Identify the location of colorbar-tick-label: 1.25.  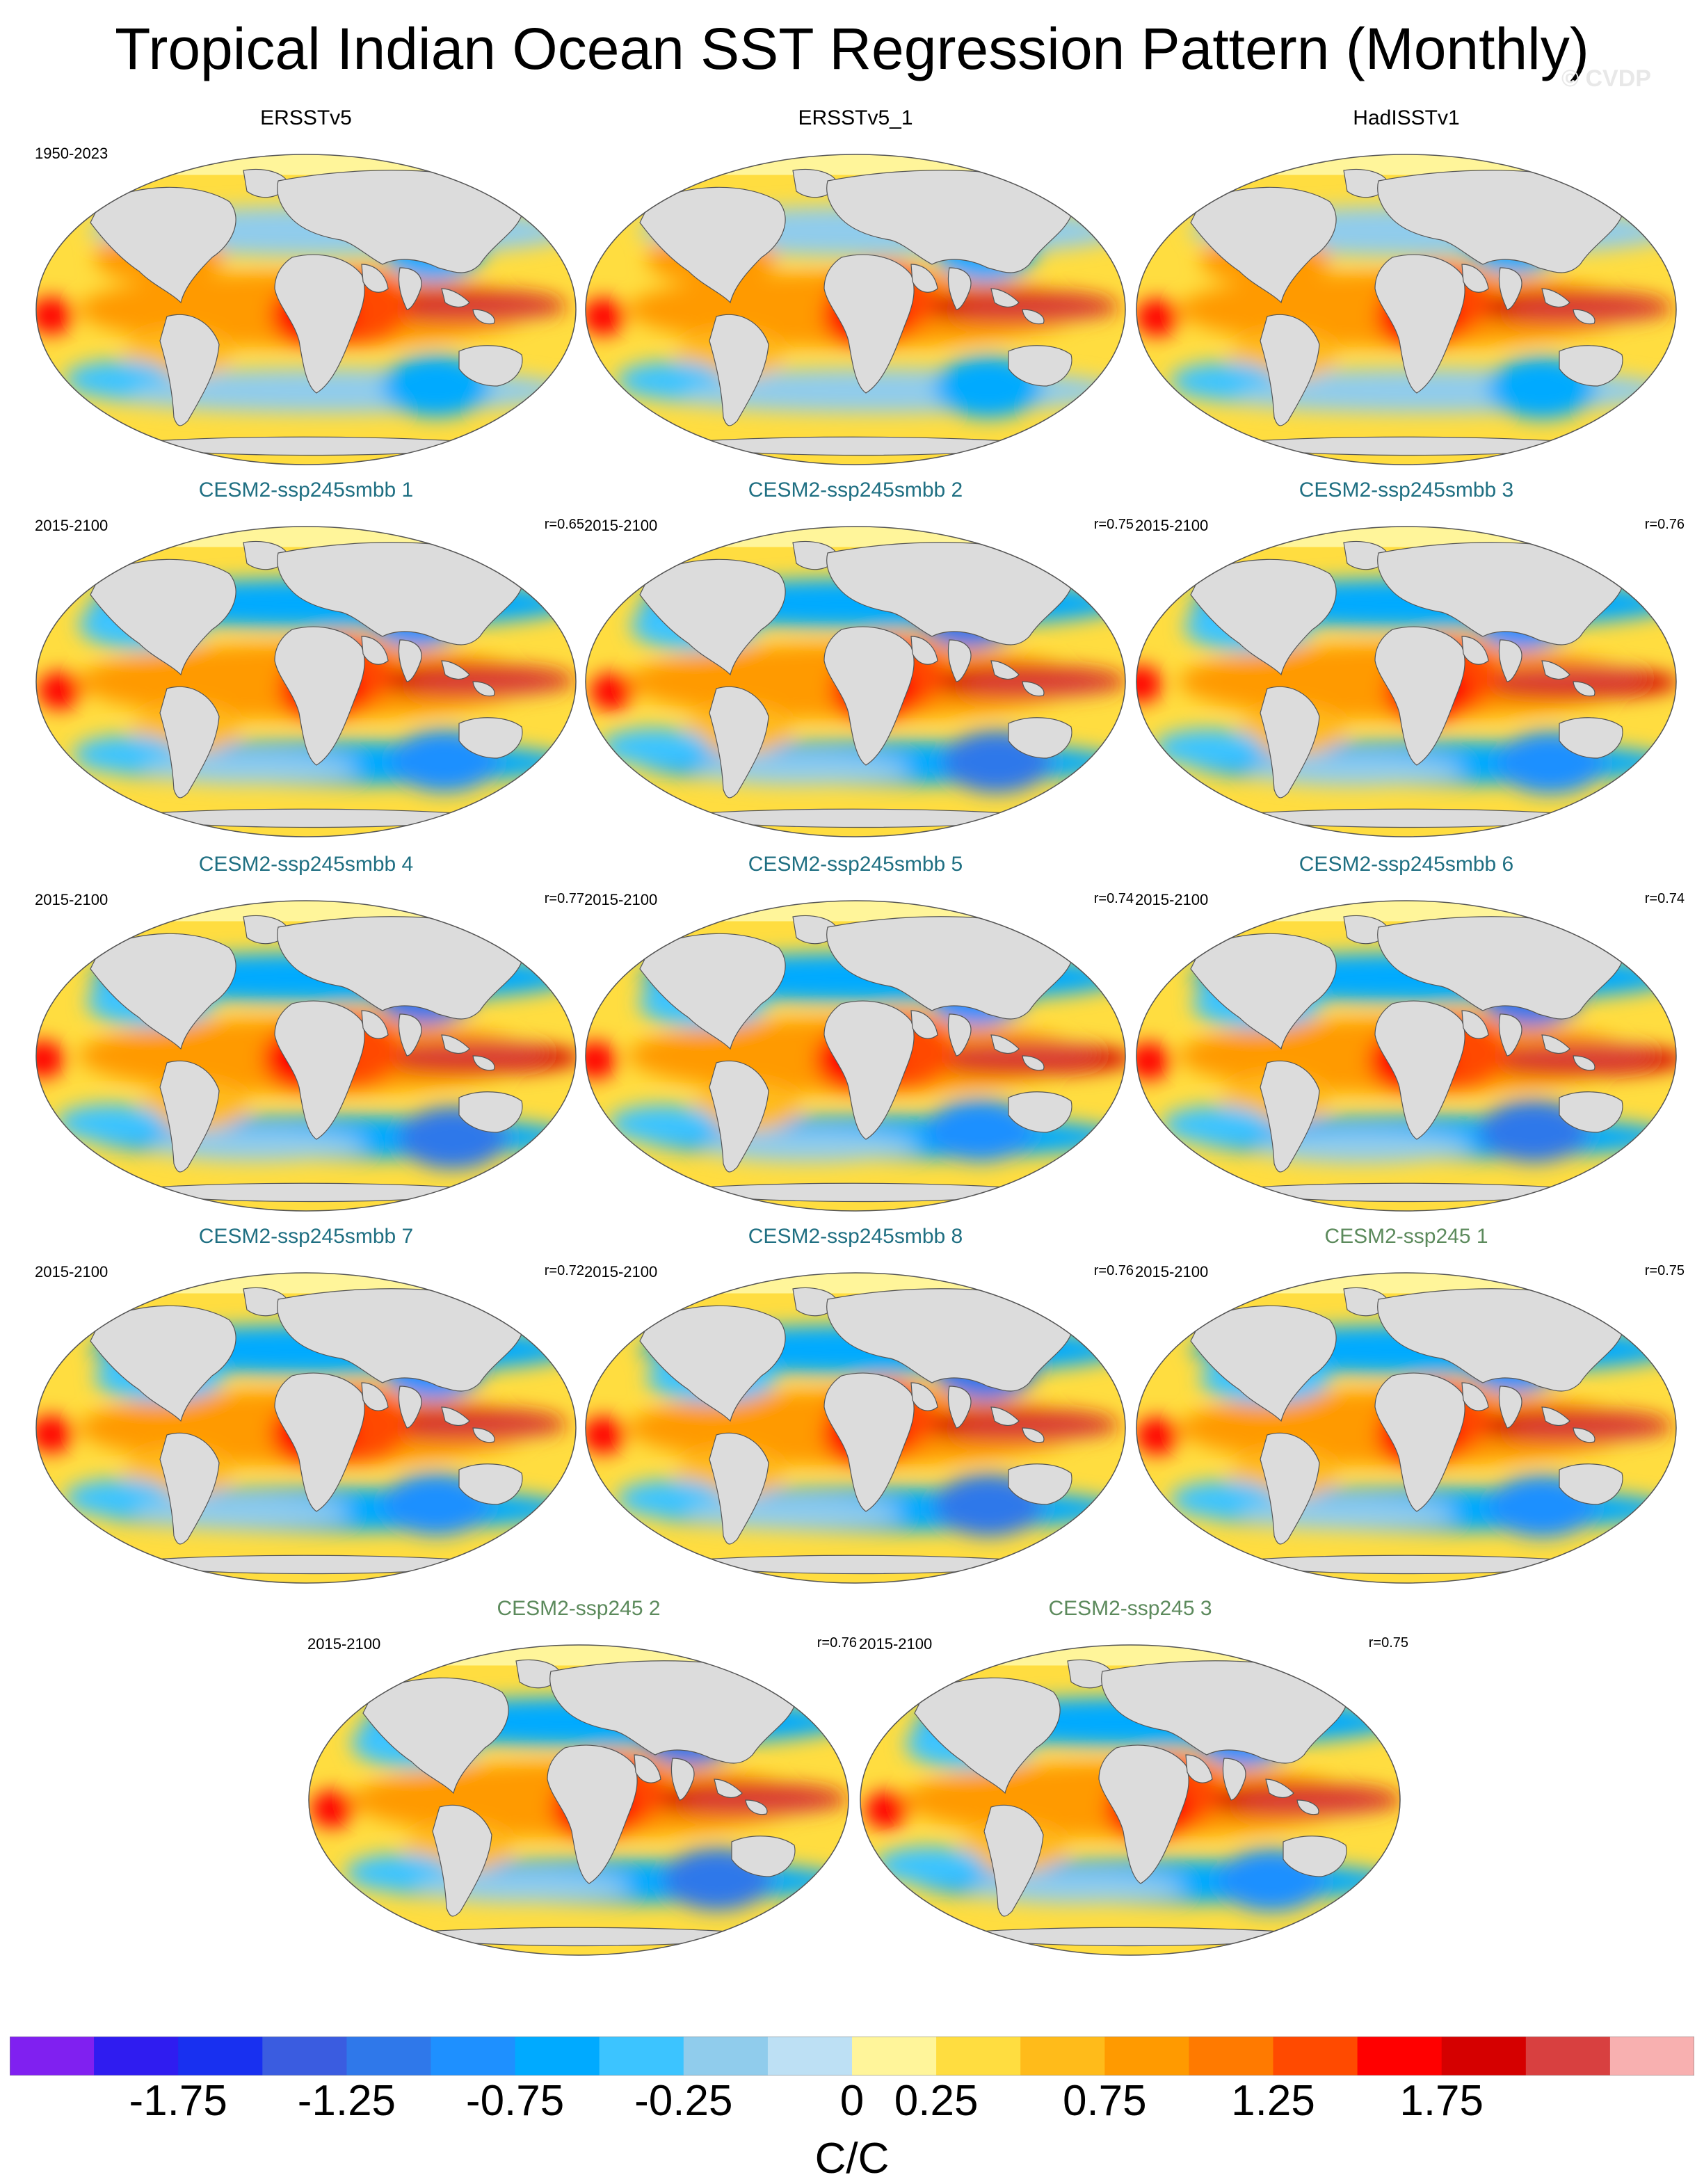
(1273, 2101).